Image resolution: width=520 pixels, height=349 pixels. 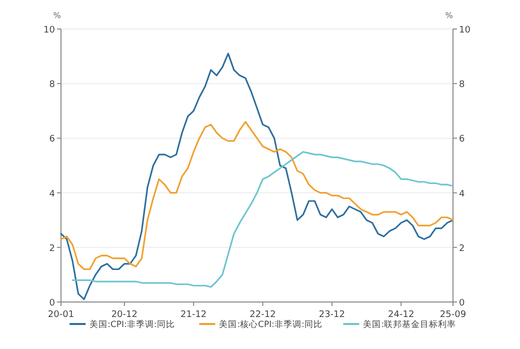 What do you see at coordinates (453, 315) in the screenshot?
I see `x-tick-label: 25-09` at bounding box center [453, 315].